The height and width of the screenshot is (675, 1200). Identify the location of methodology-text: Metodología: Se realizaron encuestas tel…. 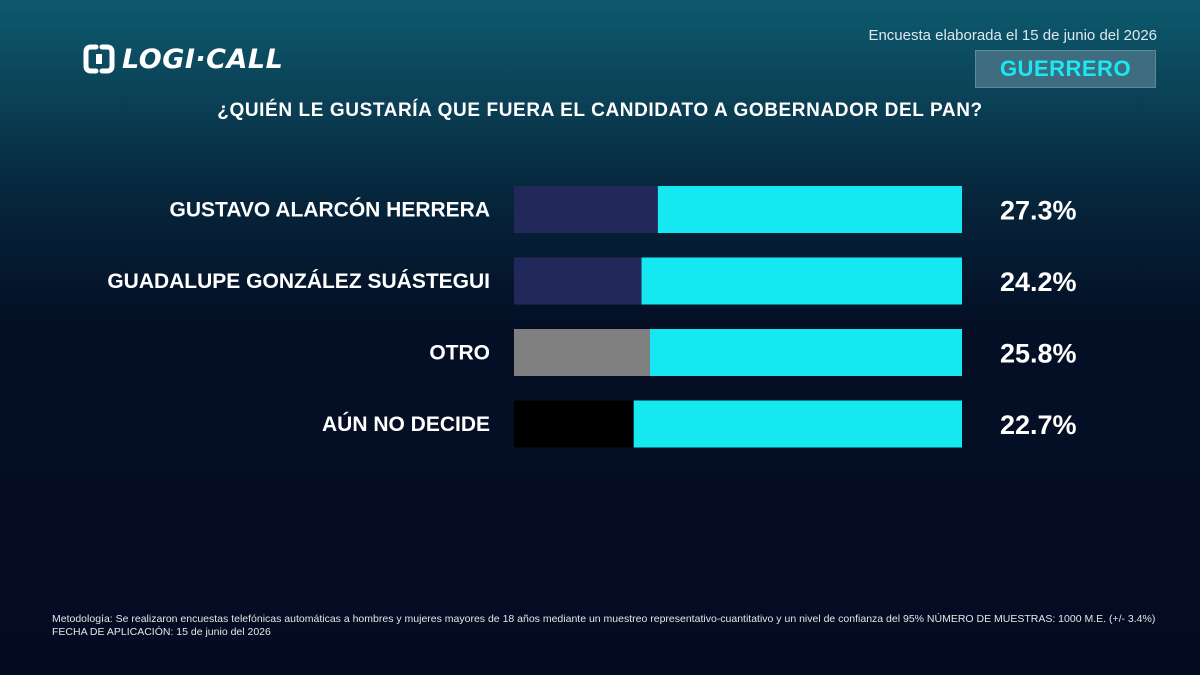
(604, 619).